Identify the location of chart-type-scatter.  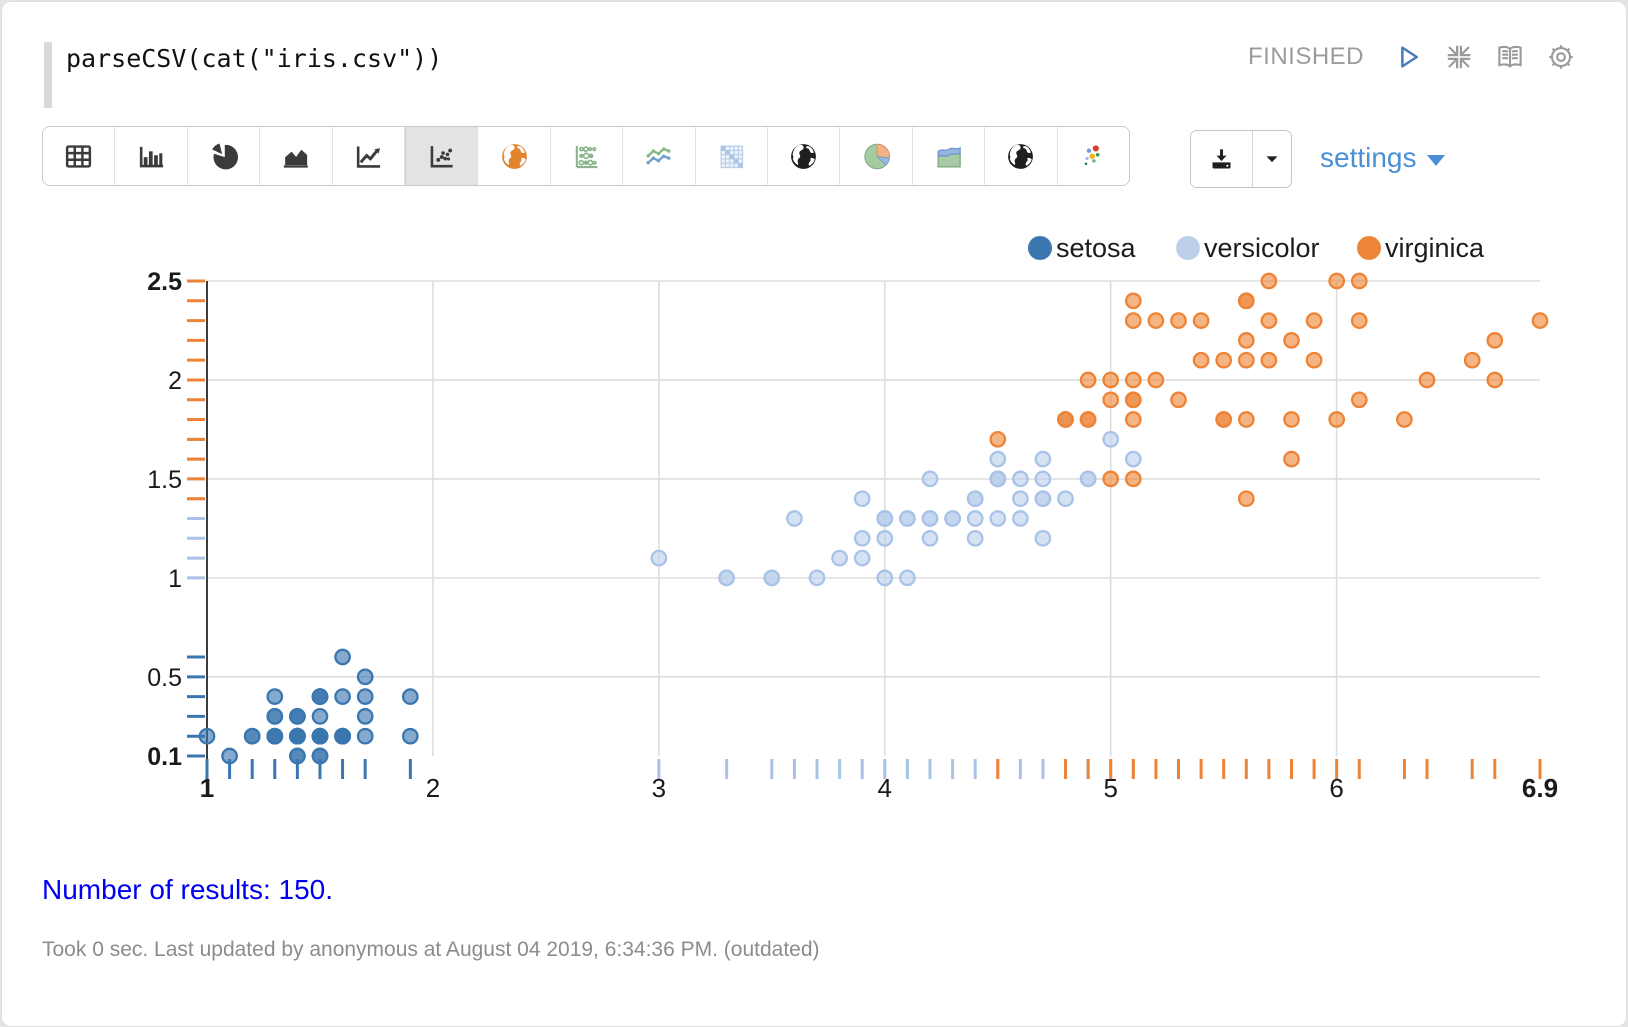
(442, 156).